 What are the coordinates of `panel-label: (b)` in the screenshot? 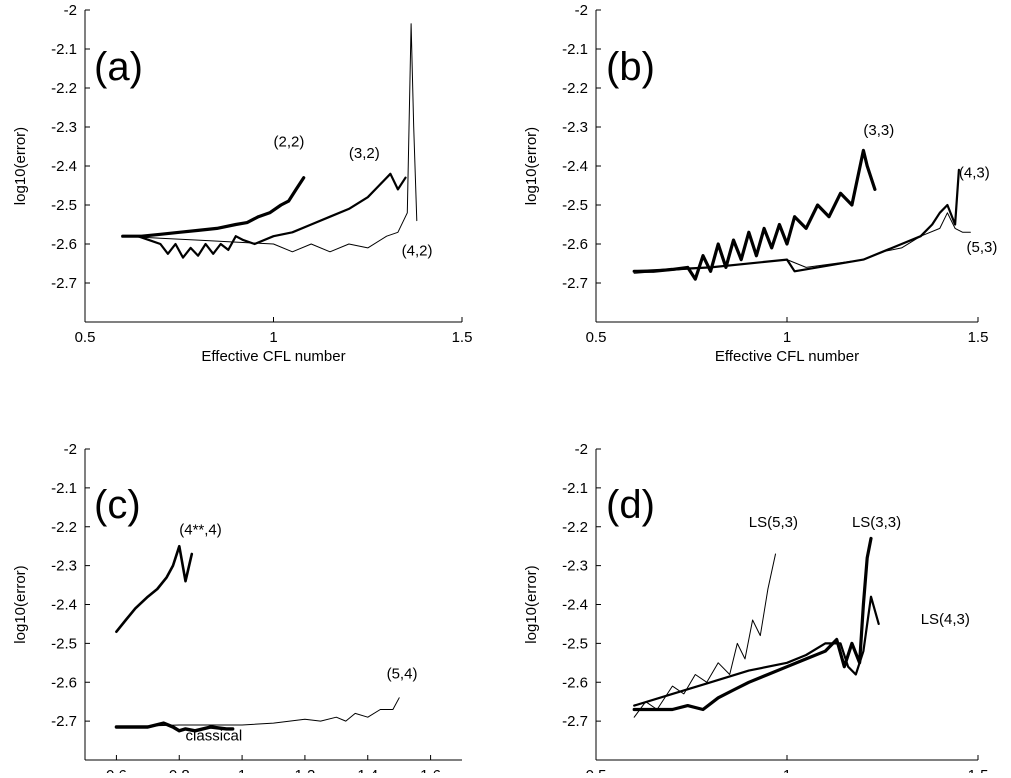 It's located at (630, 67).